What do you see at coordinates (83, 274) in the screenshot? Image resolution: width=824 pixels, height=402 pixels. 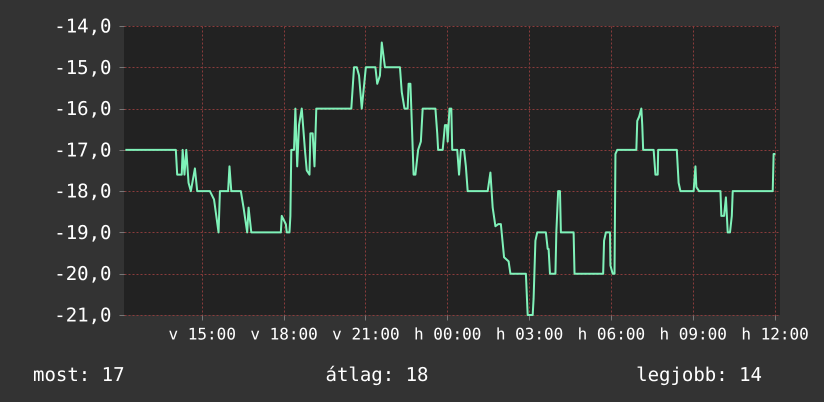 I see `y-tick-label: -20,0` at bounding box center [83, 274].